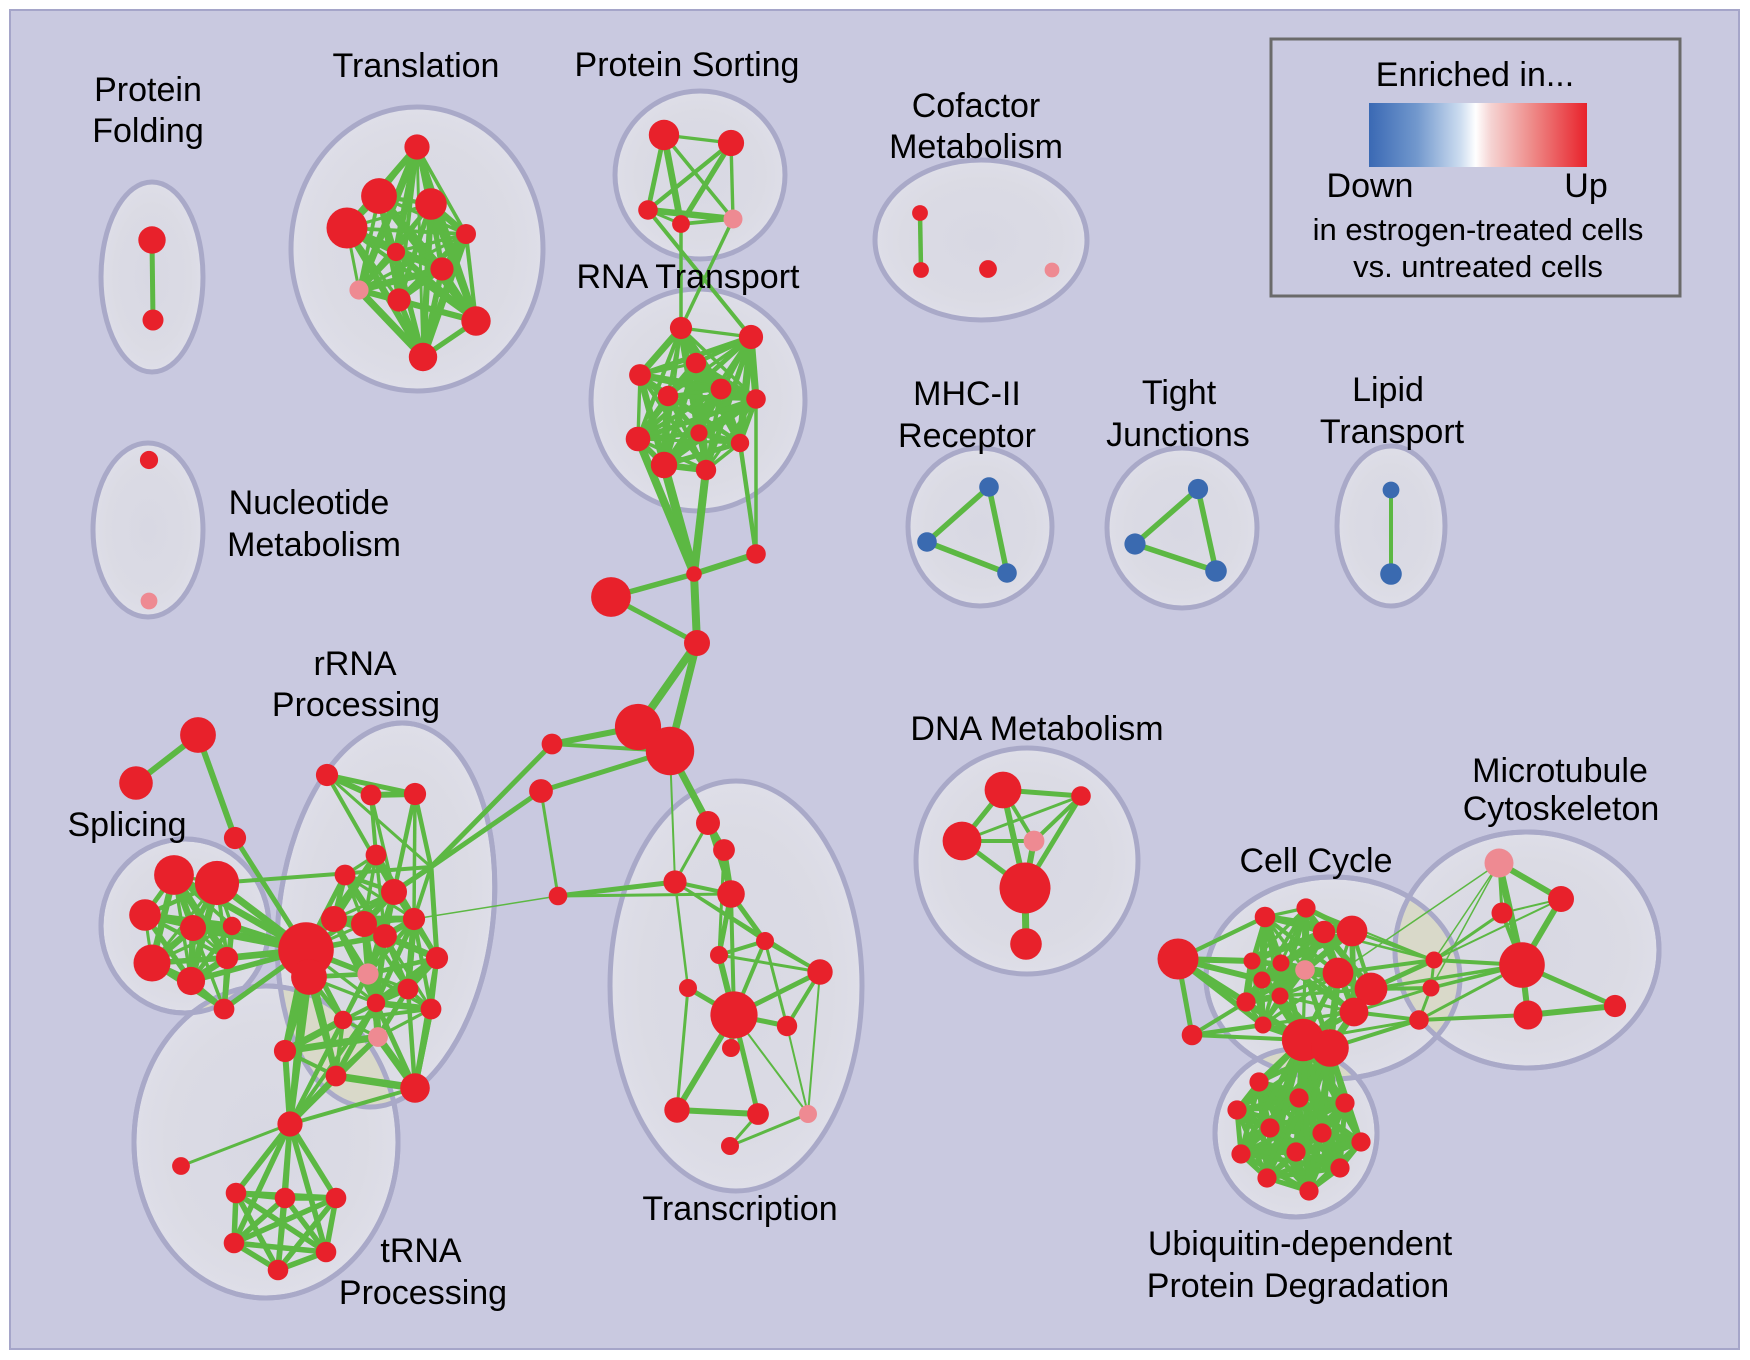 Image resolution: width=1750 pixels, height=1360 pixels. What do you see at coordinates (976, 106) in the screenshot?
I see `svg-text: Cofactor` at bounding box center [976, 106].